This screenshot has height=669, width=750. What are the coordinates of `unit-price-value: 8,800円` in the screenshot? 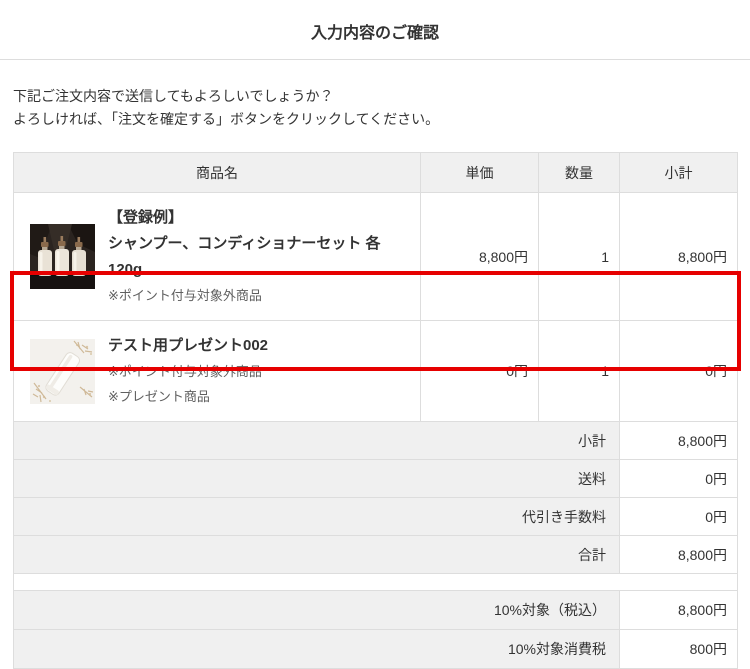 It's located at (479, 256).